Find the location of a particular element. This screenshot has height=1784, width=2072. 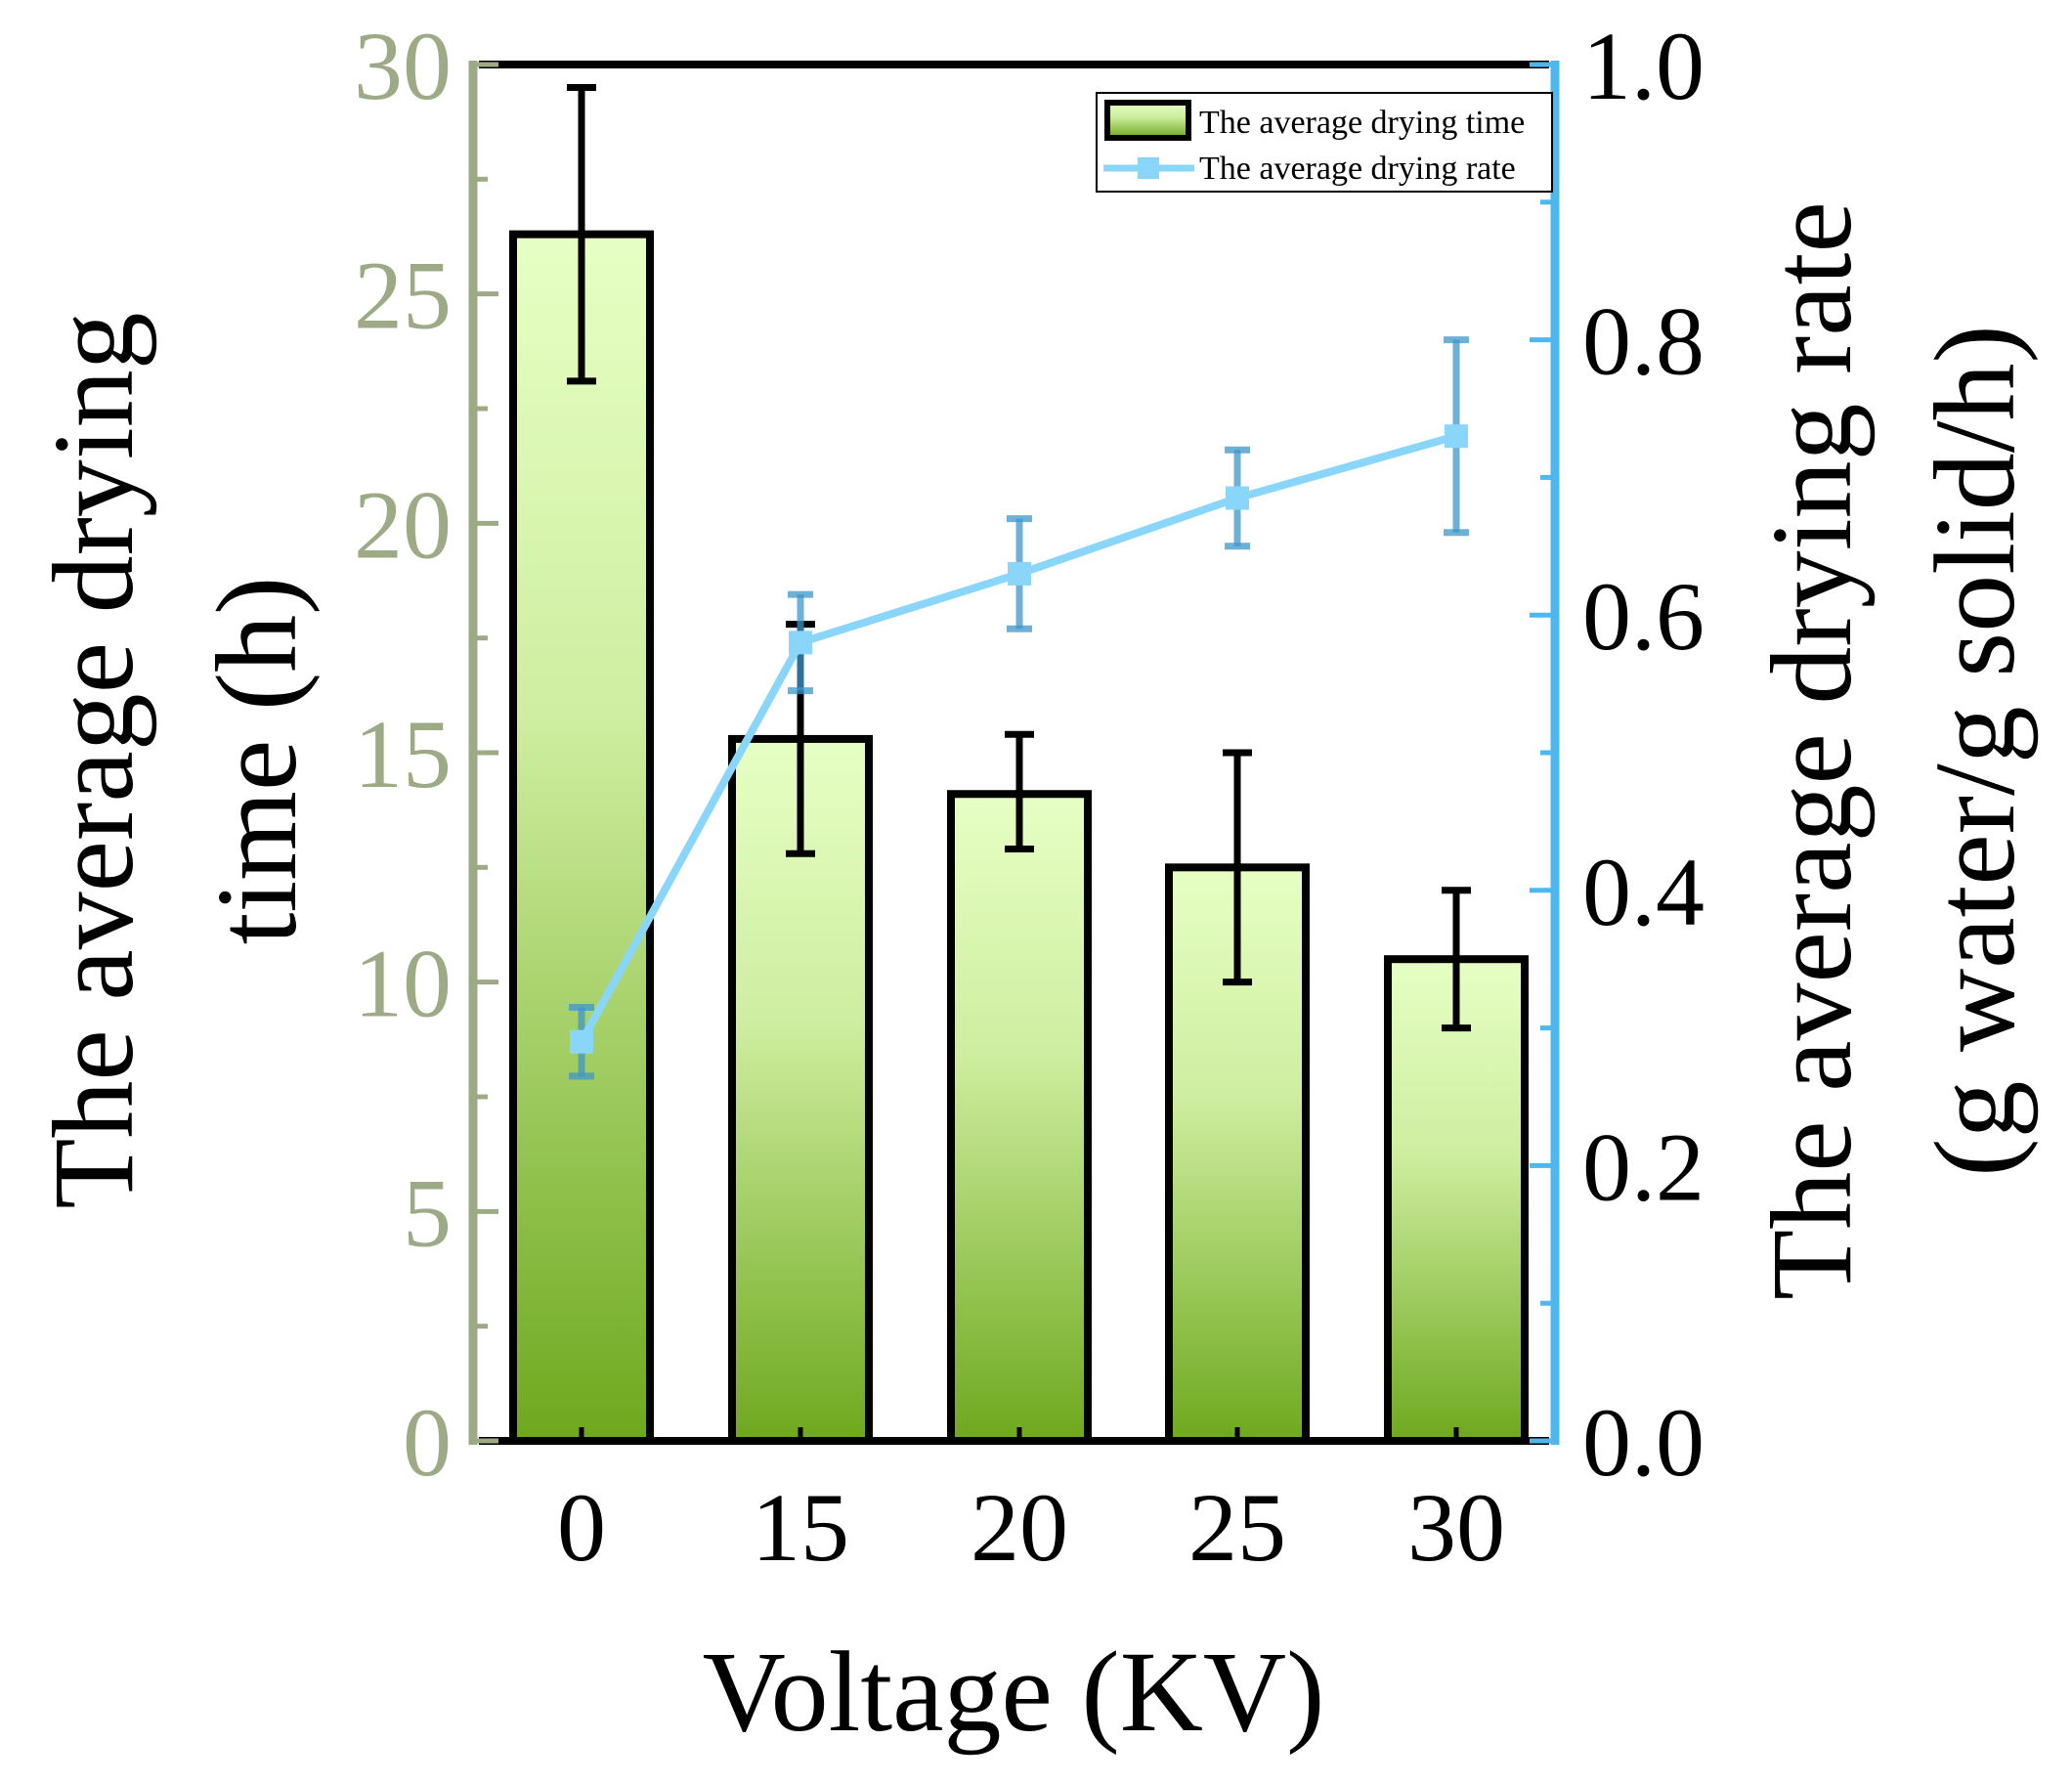

right-y-tick-label: 0.8 is located at coordinates (1643, 341).